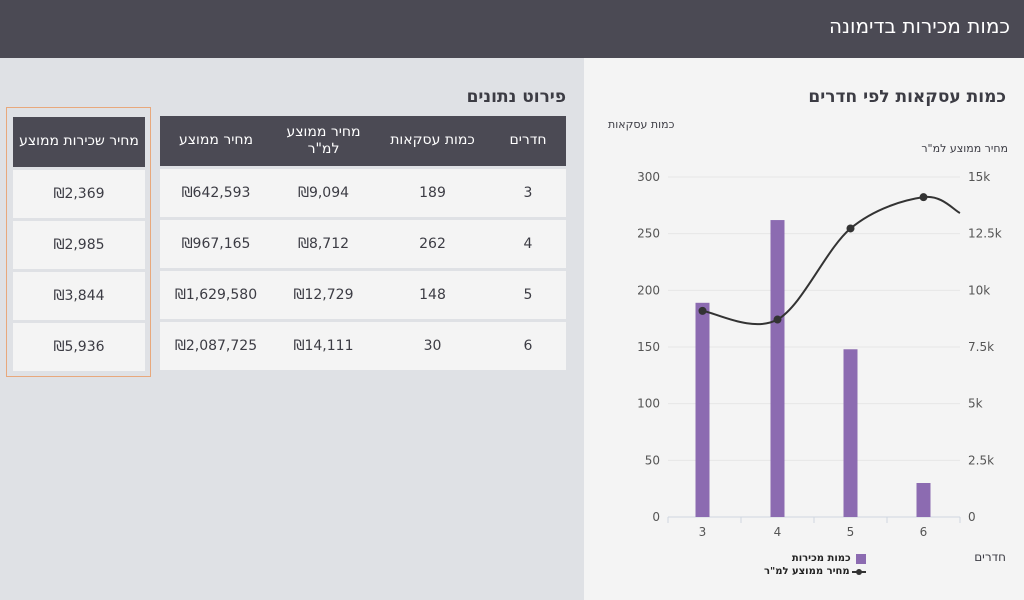  I want to click on cell-deals: 189, so click(432, 193).